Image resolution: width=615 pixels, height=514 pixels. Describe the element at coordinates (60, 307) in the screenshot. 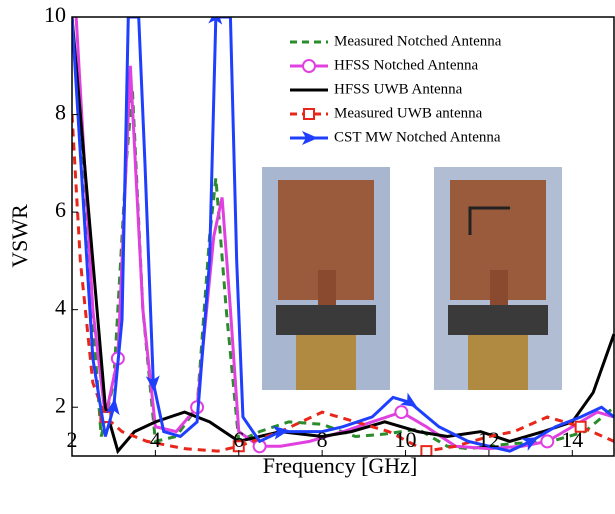

I see `y-tick-label: 4` at that location.